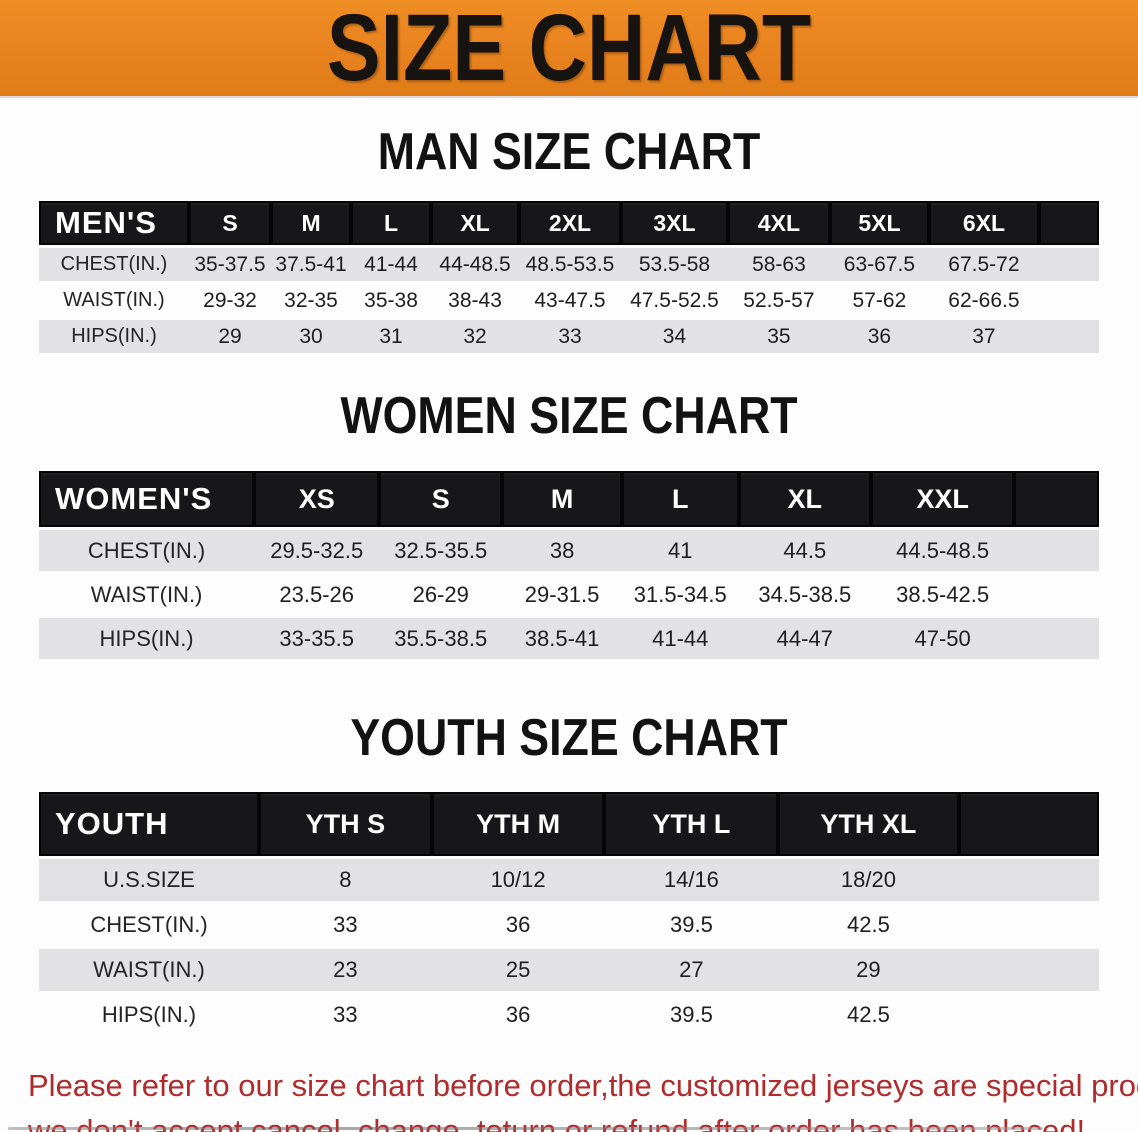 This screenshot has width=1138, height=1132. What do you see at coordinates (868, 970) in the screenshot?
I see `size-value: 29` at bounding box center [868, 970].